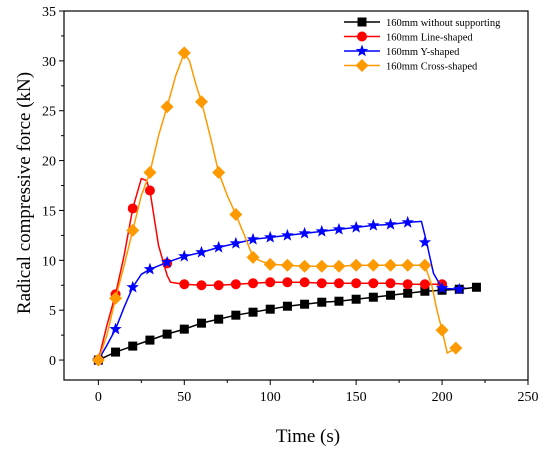 The image size is (550, 453). What do you see at coordinates (49, 162) in the screenshot?
I see `y-tick-label: 20` at bounding box center [49, 162].